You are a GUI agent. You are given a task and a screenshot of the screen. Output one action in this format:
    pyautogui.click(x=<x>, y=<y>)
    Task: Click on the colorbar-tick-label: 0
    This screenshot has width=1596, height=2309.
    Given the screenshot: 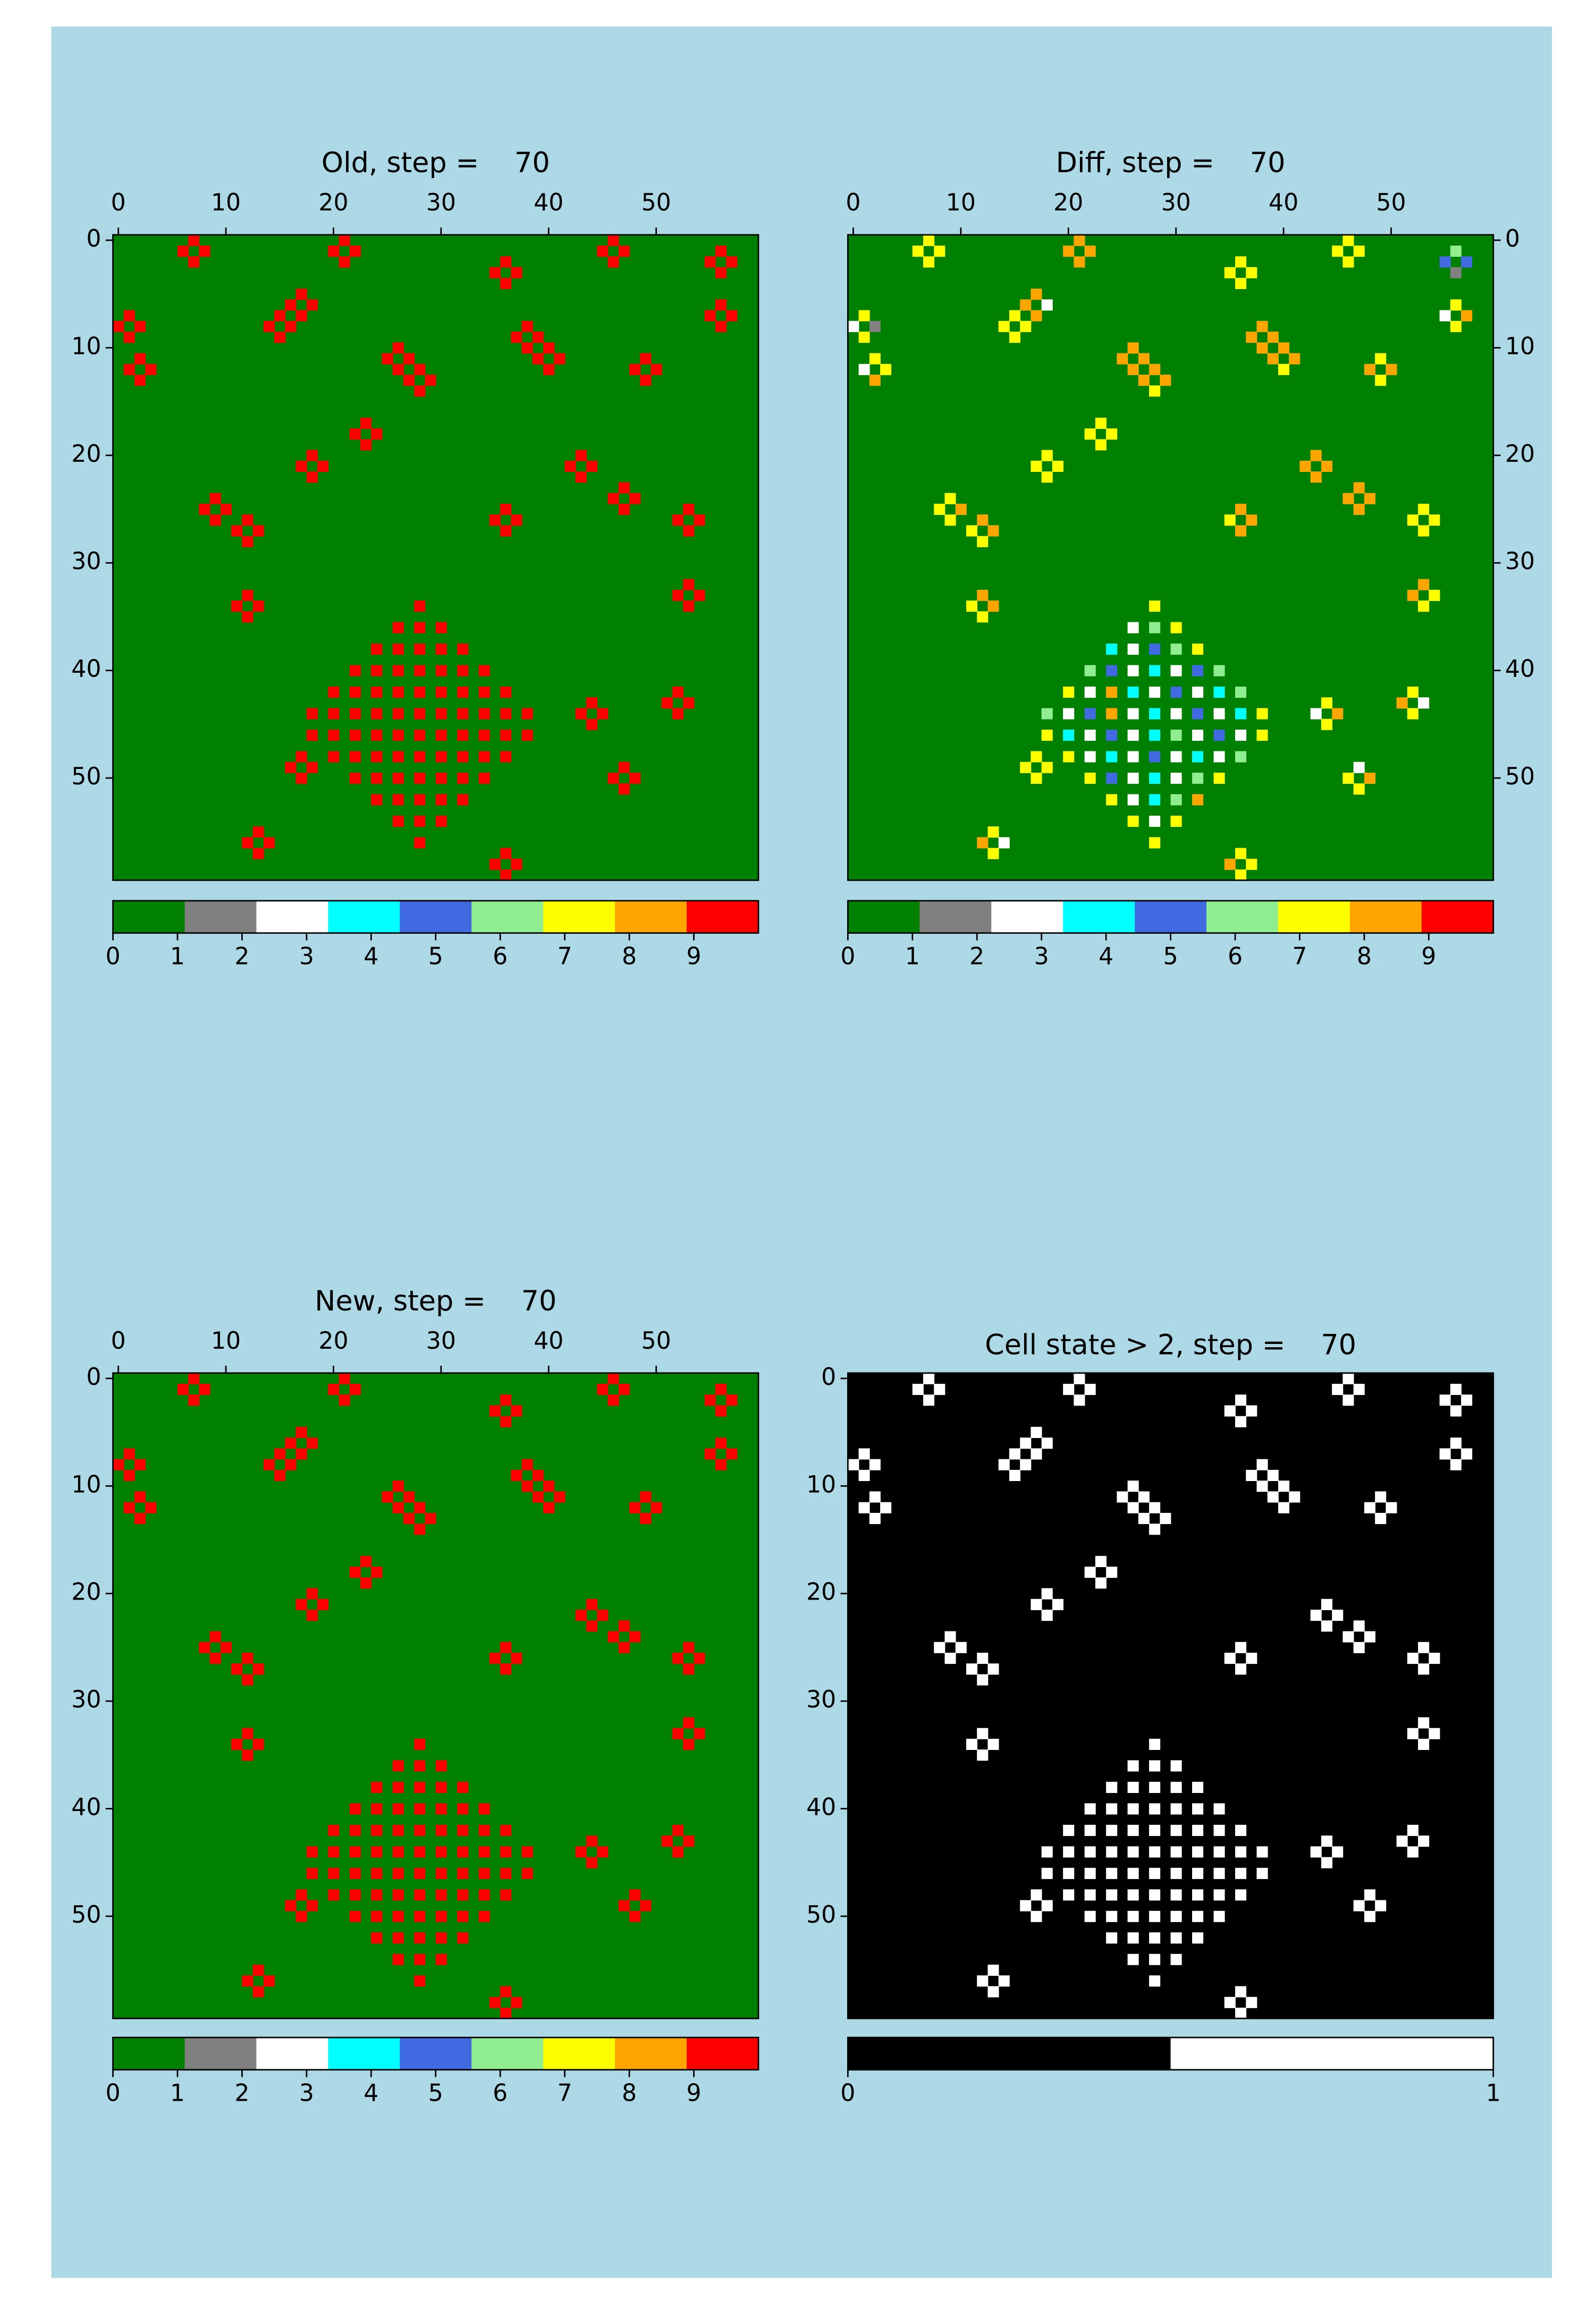 What is the action you would take?
    pyautogui.click(x=112, y=2093)
    